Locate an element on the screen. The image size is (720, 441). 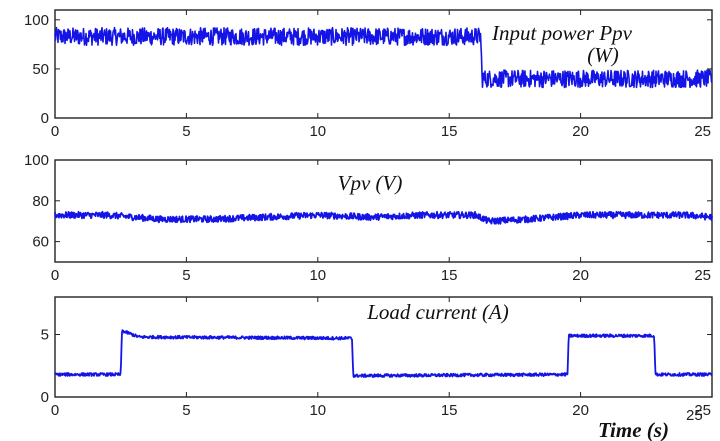
y-tick-label: 80 is located at coordinates (40, 201).